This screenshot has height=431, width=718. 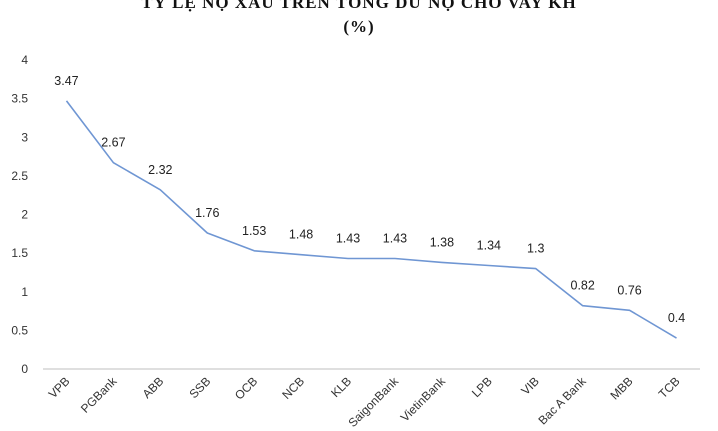 I want to click on data-label: 0.76, so click(x=629, y=290).